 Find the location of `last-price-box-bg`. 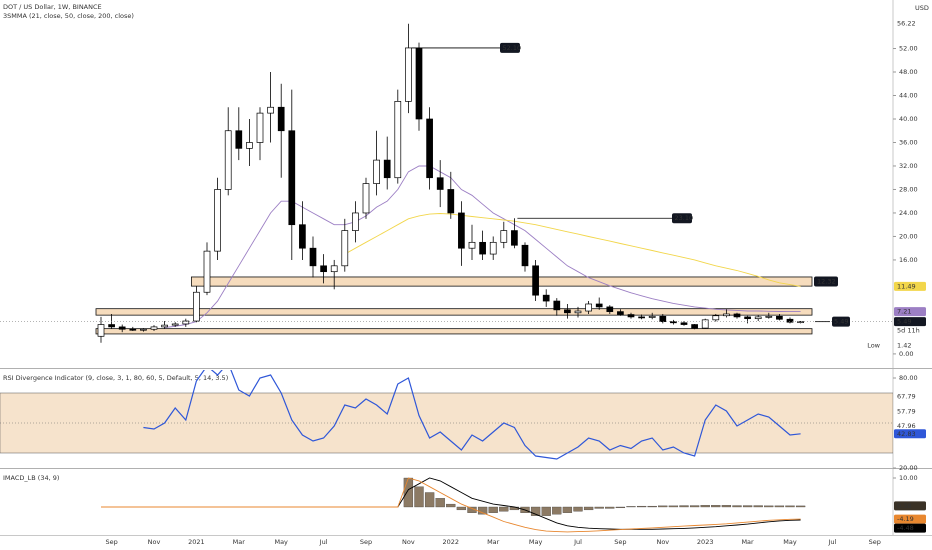

last-price-box-bg is located at coordinates (841, 321).